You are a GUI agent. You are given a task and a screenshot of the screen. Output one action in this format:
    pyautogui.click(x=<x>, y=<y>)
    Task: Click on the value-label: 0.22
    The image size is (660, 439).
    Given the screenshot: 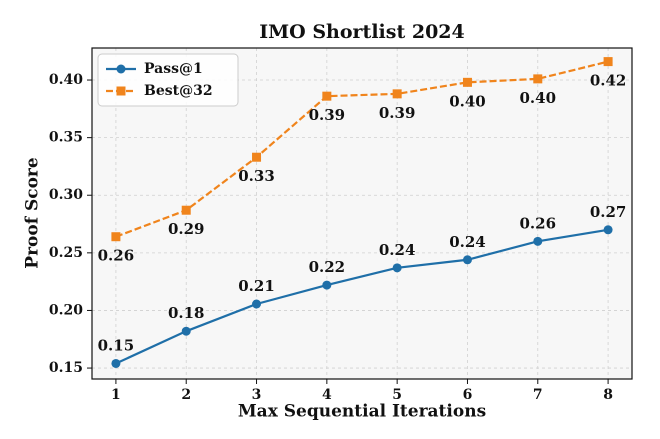 What is the action you would take?
    pyautogui.click(x=327, y=267)
    